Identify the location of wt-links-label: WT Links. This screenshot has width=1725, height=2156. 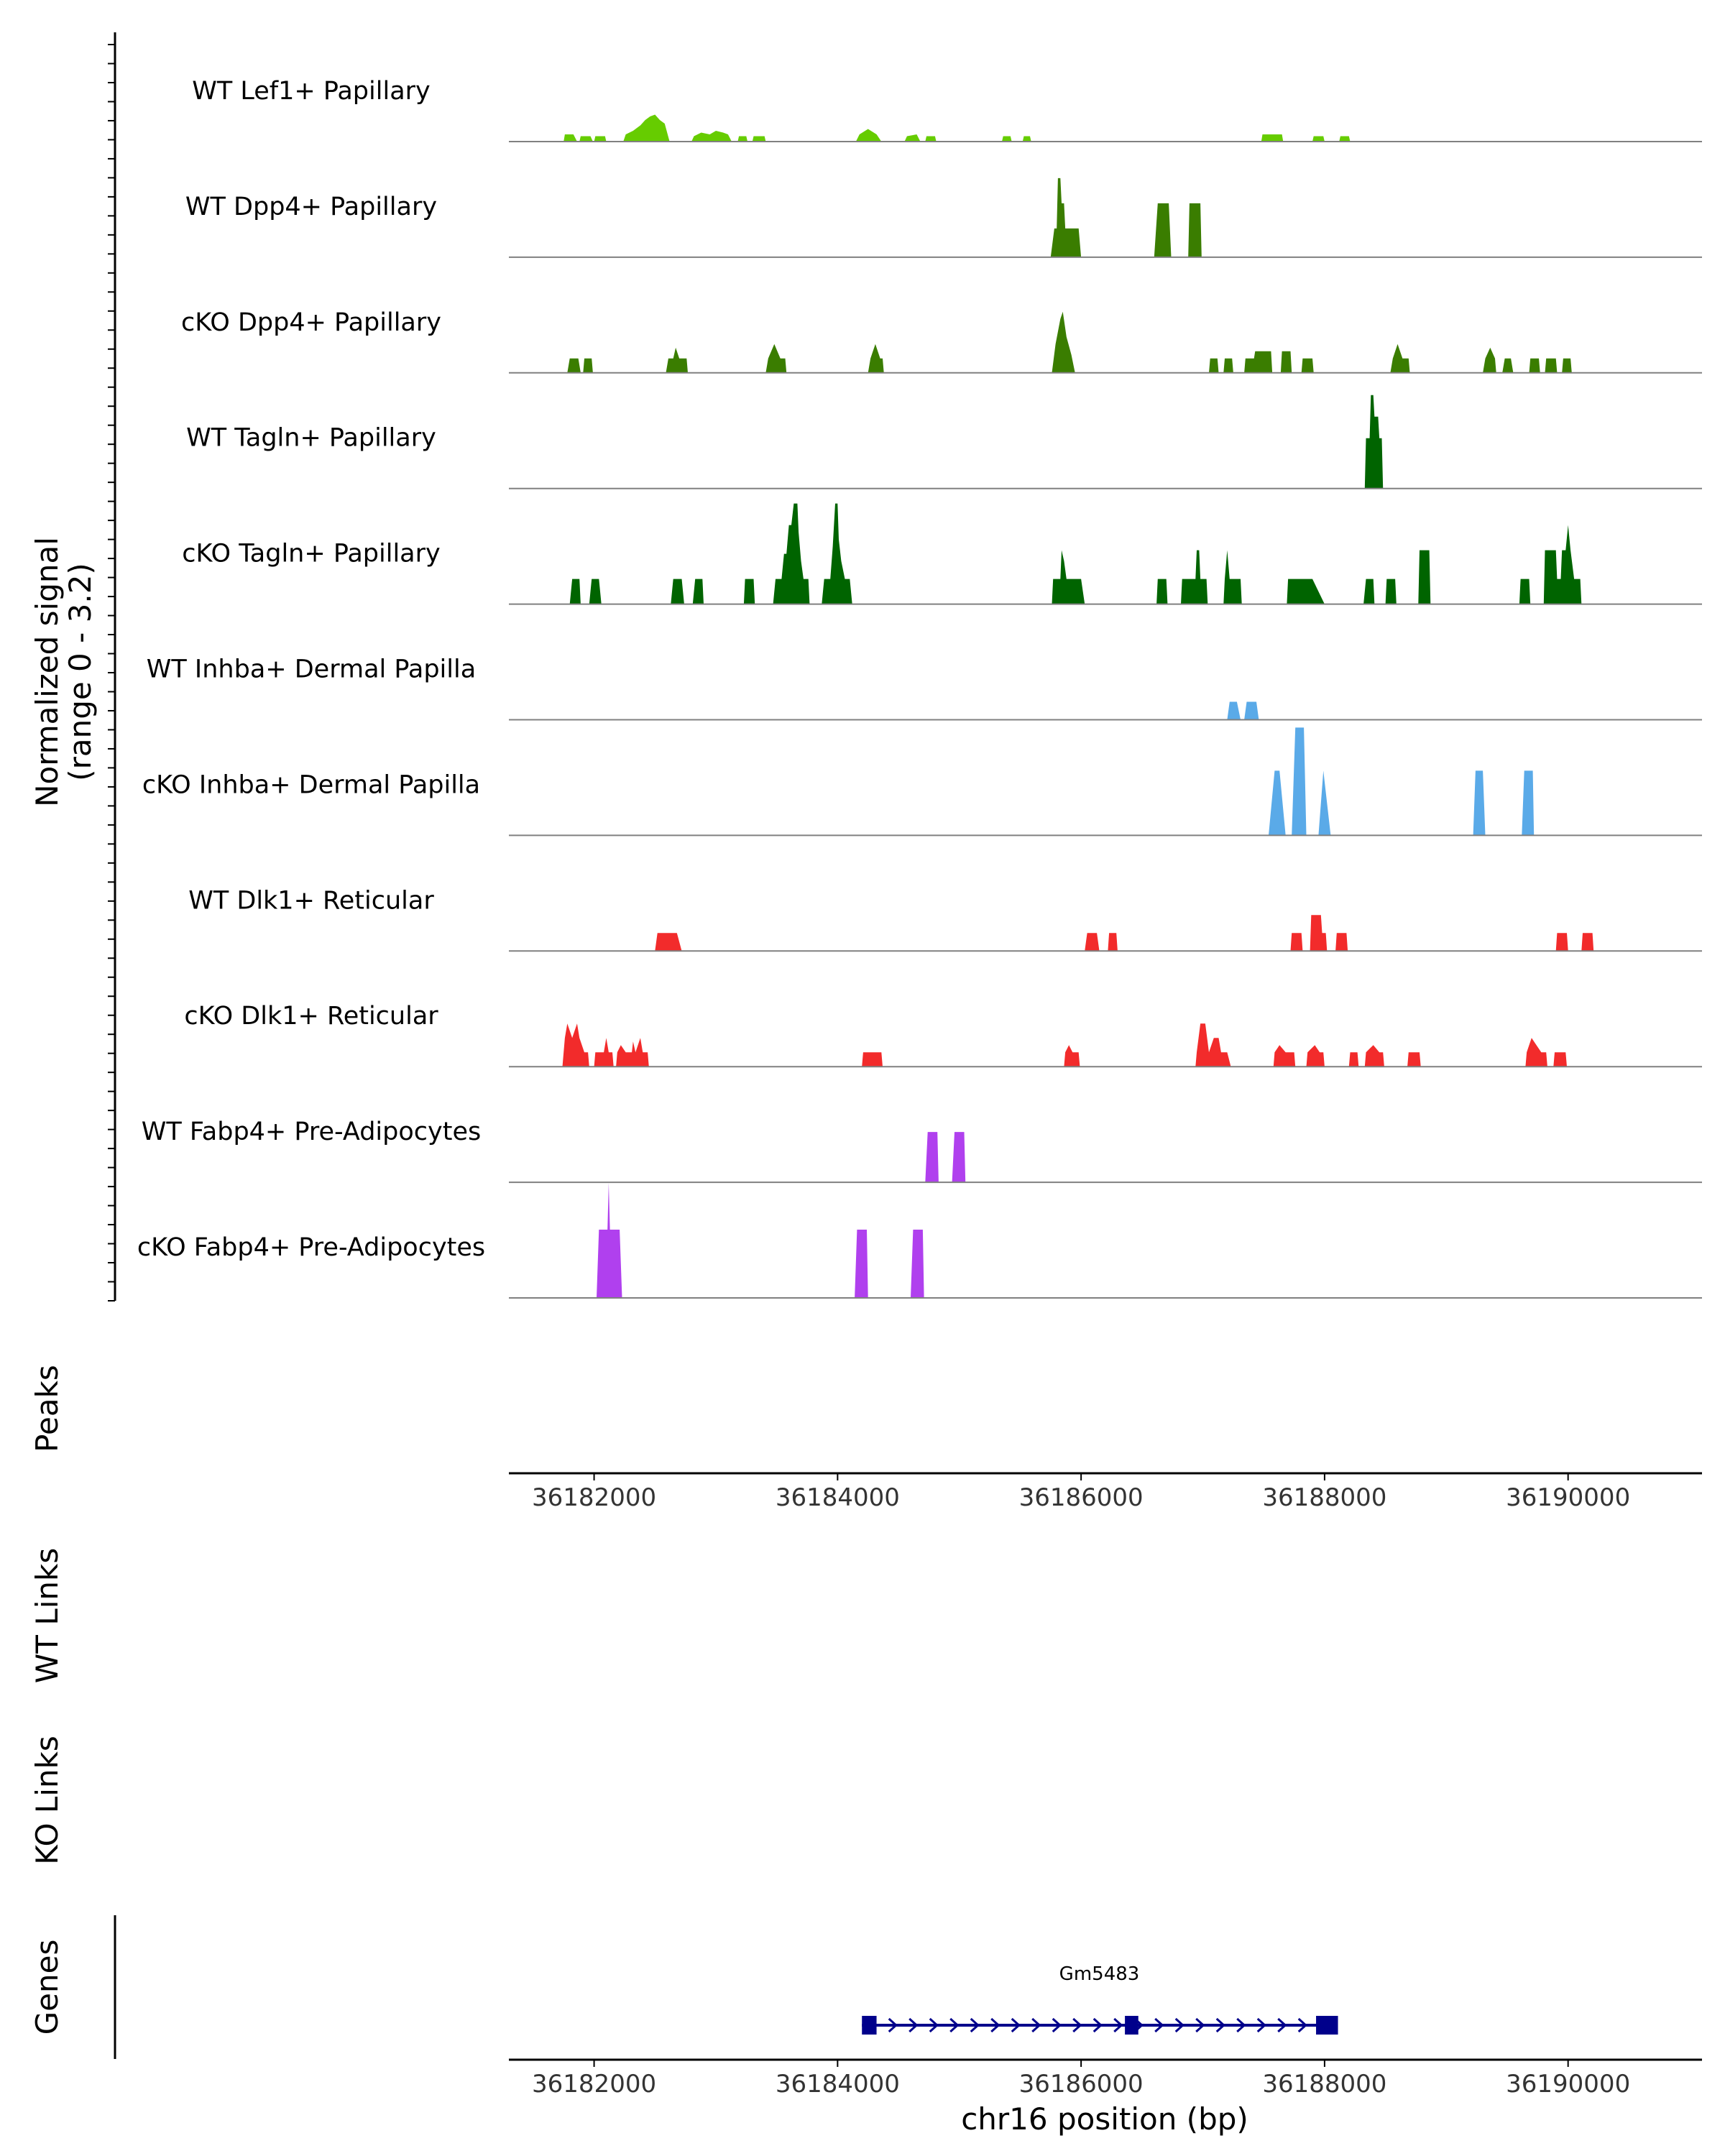
(47, 1615).